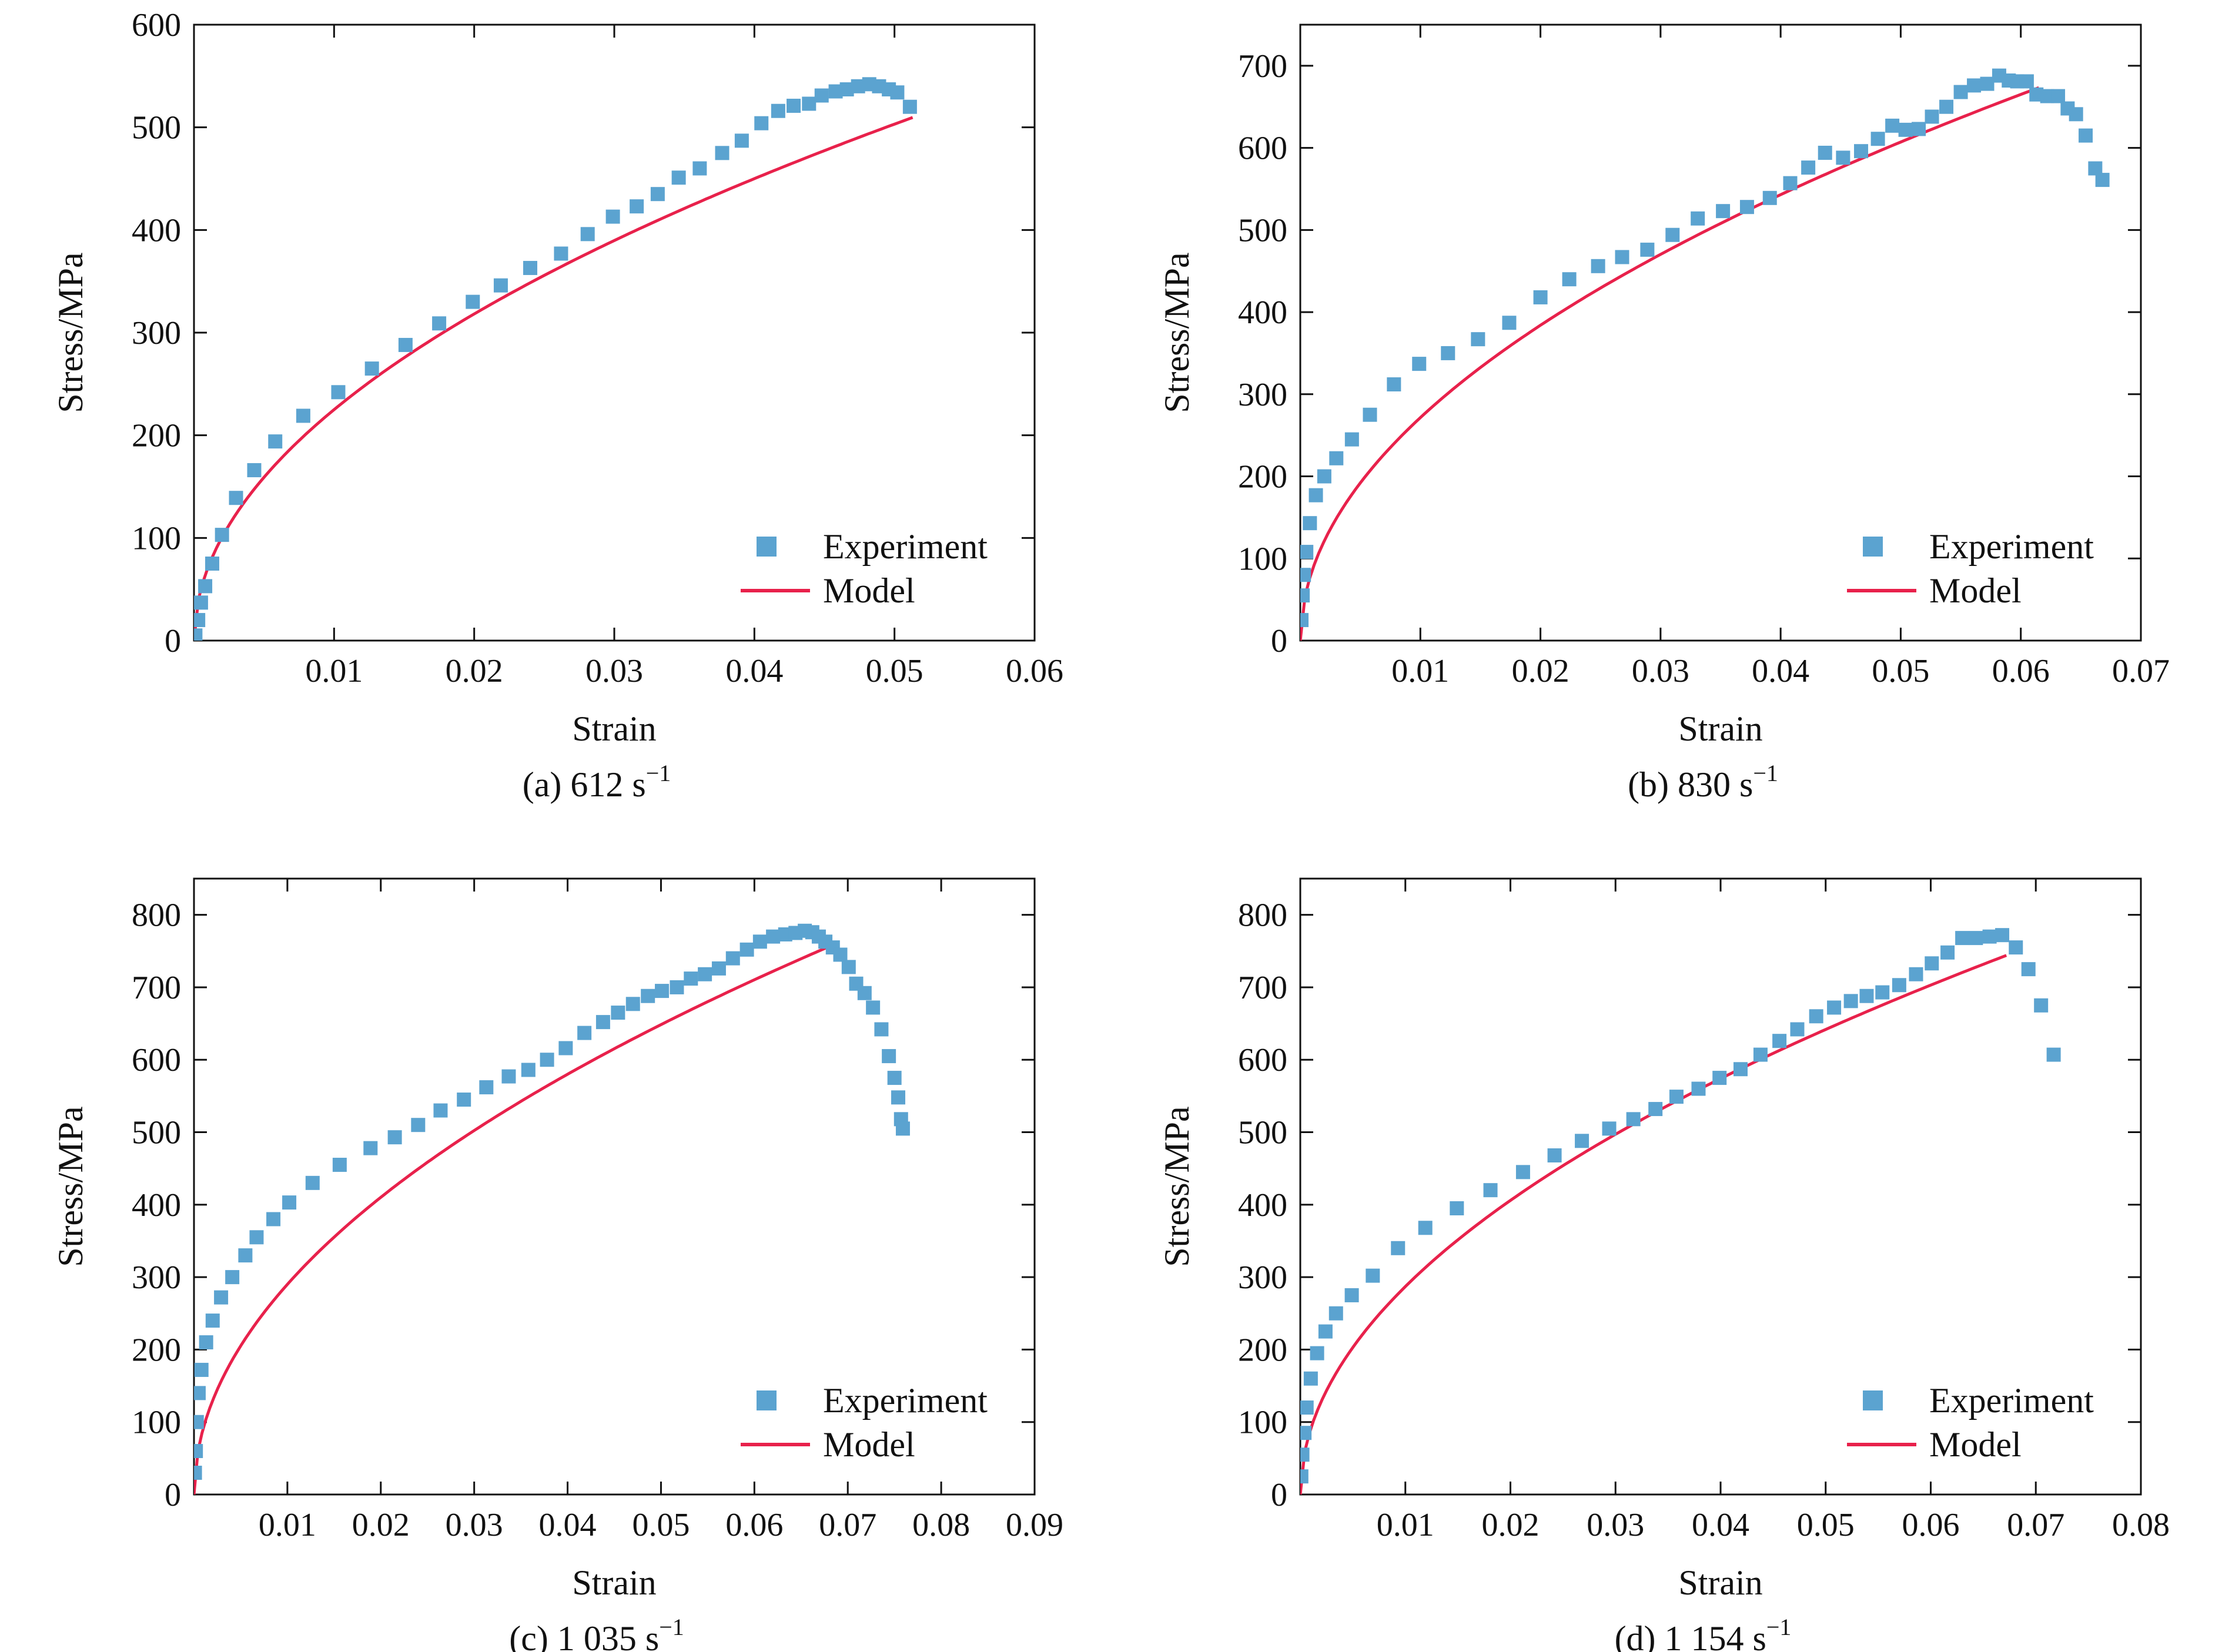 The width and height of the screenshot is (2222, 1652). What do you see at coordinates (905, 546) in the screenshot?
I see `legend-experiment-label: Experiment` at bounding box center [905, 546].